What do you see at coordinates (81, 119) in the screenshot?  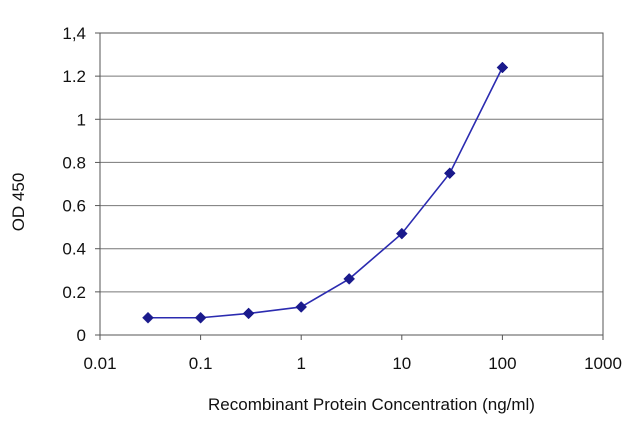 I see `y-tick-label: 1` at bounding box center [81, 119].